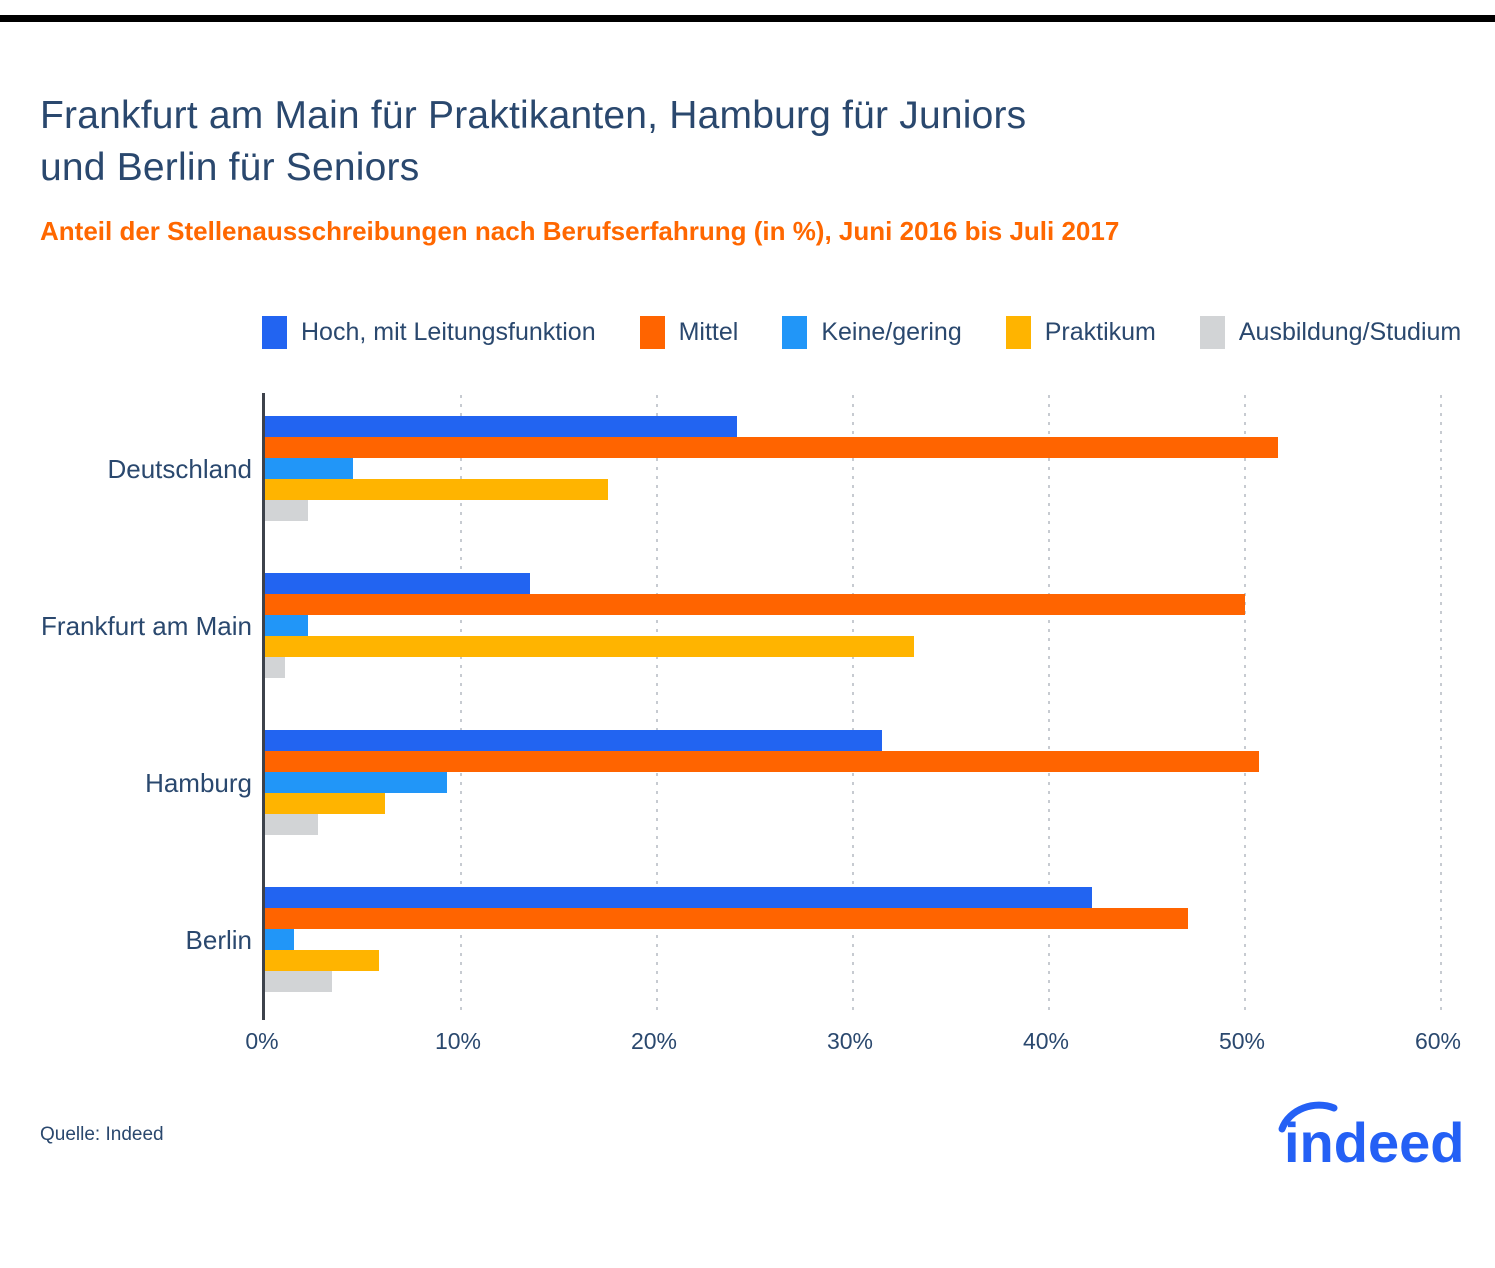 The width and height of the screenshot is (1495, 1268). Describe the element at coordinates (1350, 332) in the screenshot. I see `legend-label: Ausbildung/Studium` at that location.